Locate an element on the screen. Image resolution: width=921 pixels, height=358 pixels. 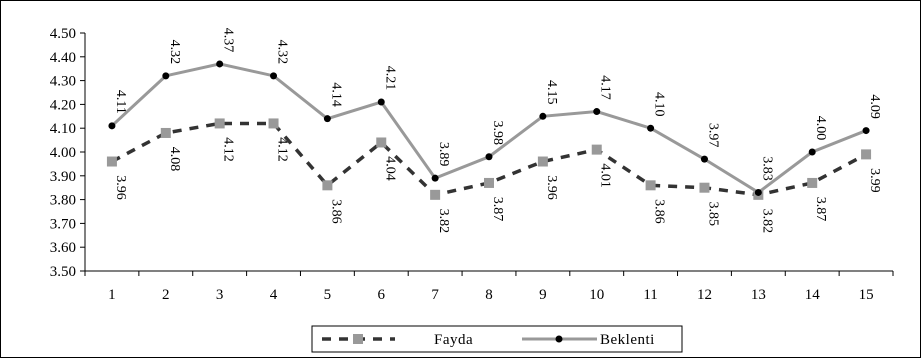
x-tick-label: 8 is located at coordinates (489, 295).